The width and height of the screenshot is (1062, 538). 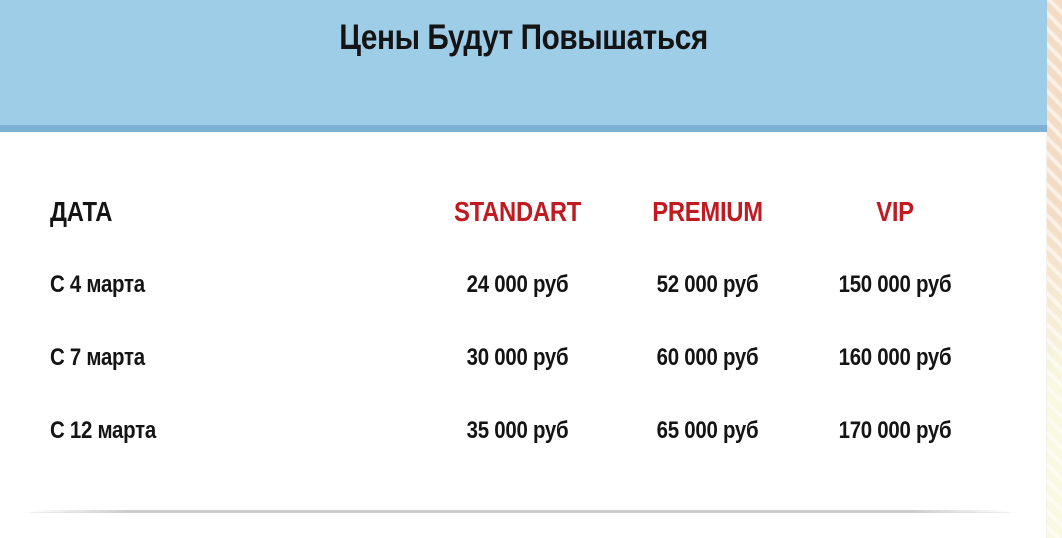 I want to click on date-cell: С 4 марта, so click(x=97, y=284).